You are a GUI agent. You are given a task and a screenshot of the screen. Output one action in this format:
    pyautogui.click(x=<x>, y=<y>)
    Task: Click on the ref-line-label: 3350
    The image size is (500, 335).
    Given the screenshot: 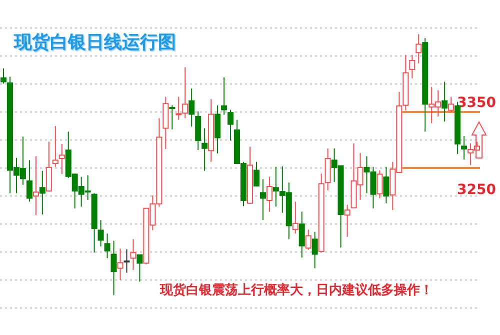 What is the action you would take?
    pyautogui.click(x=476, y=103)
    